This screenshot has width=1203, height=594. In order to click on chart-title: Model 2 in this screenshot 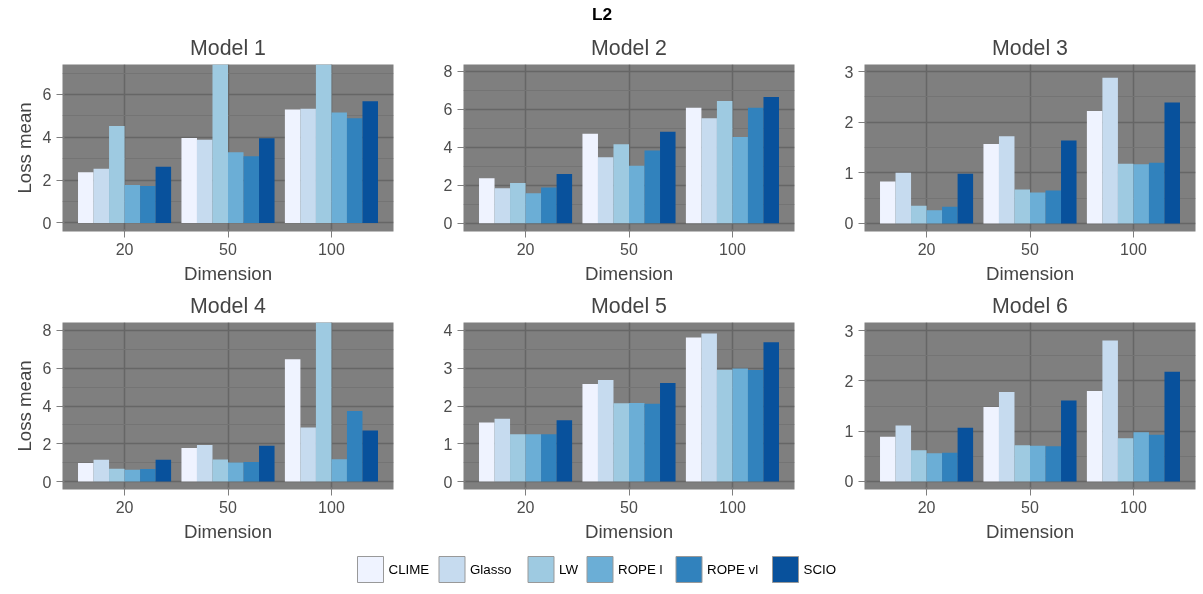, I will do `click(629, 47)`.